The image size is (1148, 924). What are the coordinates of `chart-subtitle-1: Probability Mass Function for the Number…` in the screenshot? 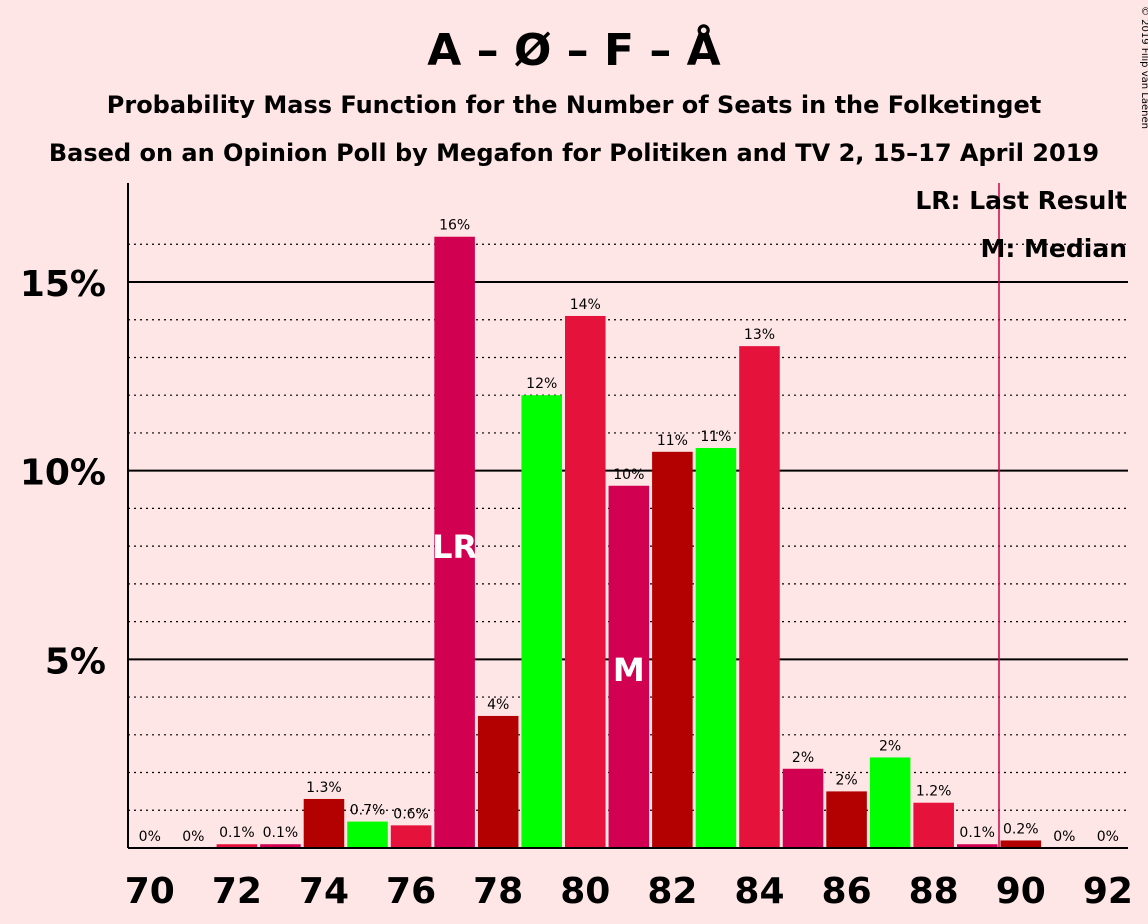 It's located at (574, 105).